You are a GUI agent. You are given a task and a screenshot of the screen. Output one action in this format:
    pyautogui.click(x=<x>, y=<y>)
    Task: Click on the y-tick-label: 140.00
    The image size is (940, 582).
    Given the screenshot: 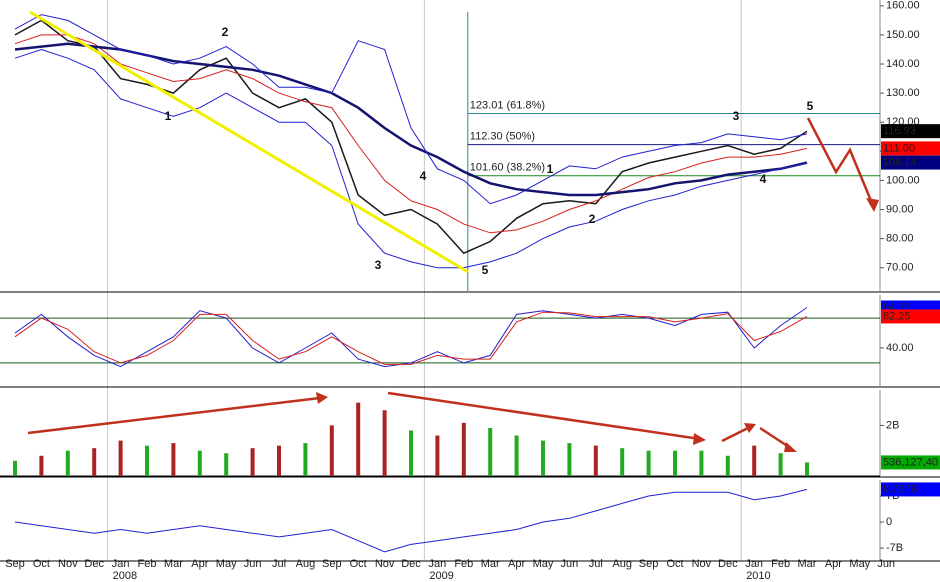 What is the action you would take?
    pyautogui.click(x=903, y=64)
    